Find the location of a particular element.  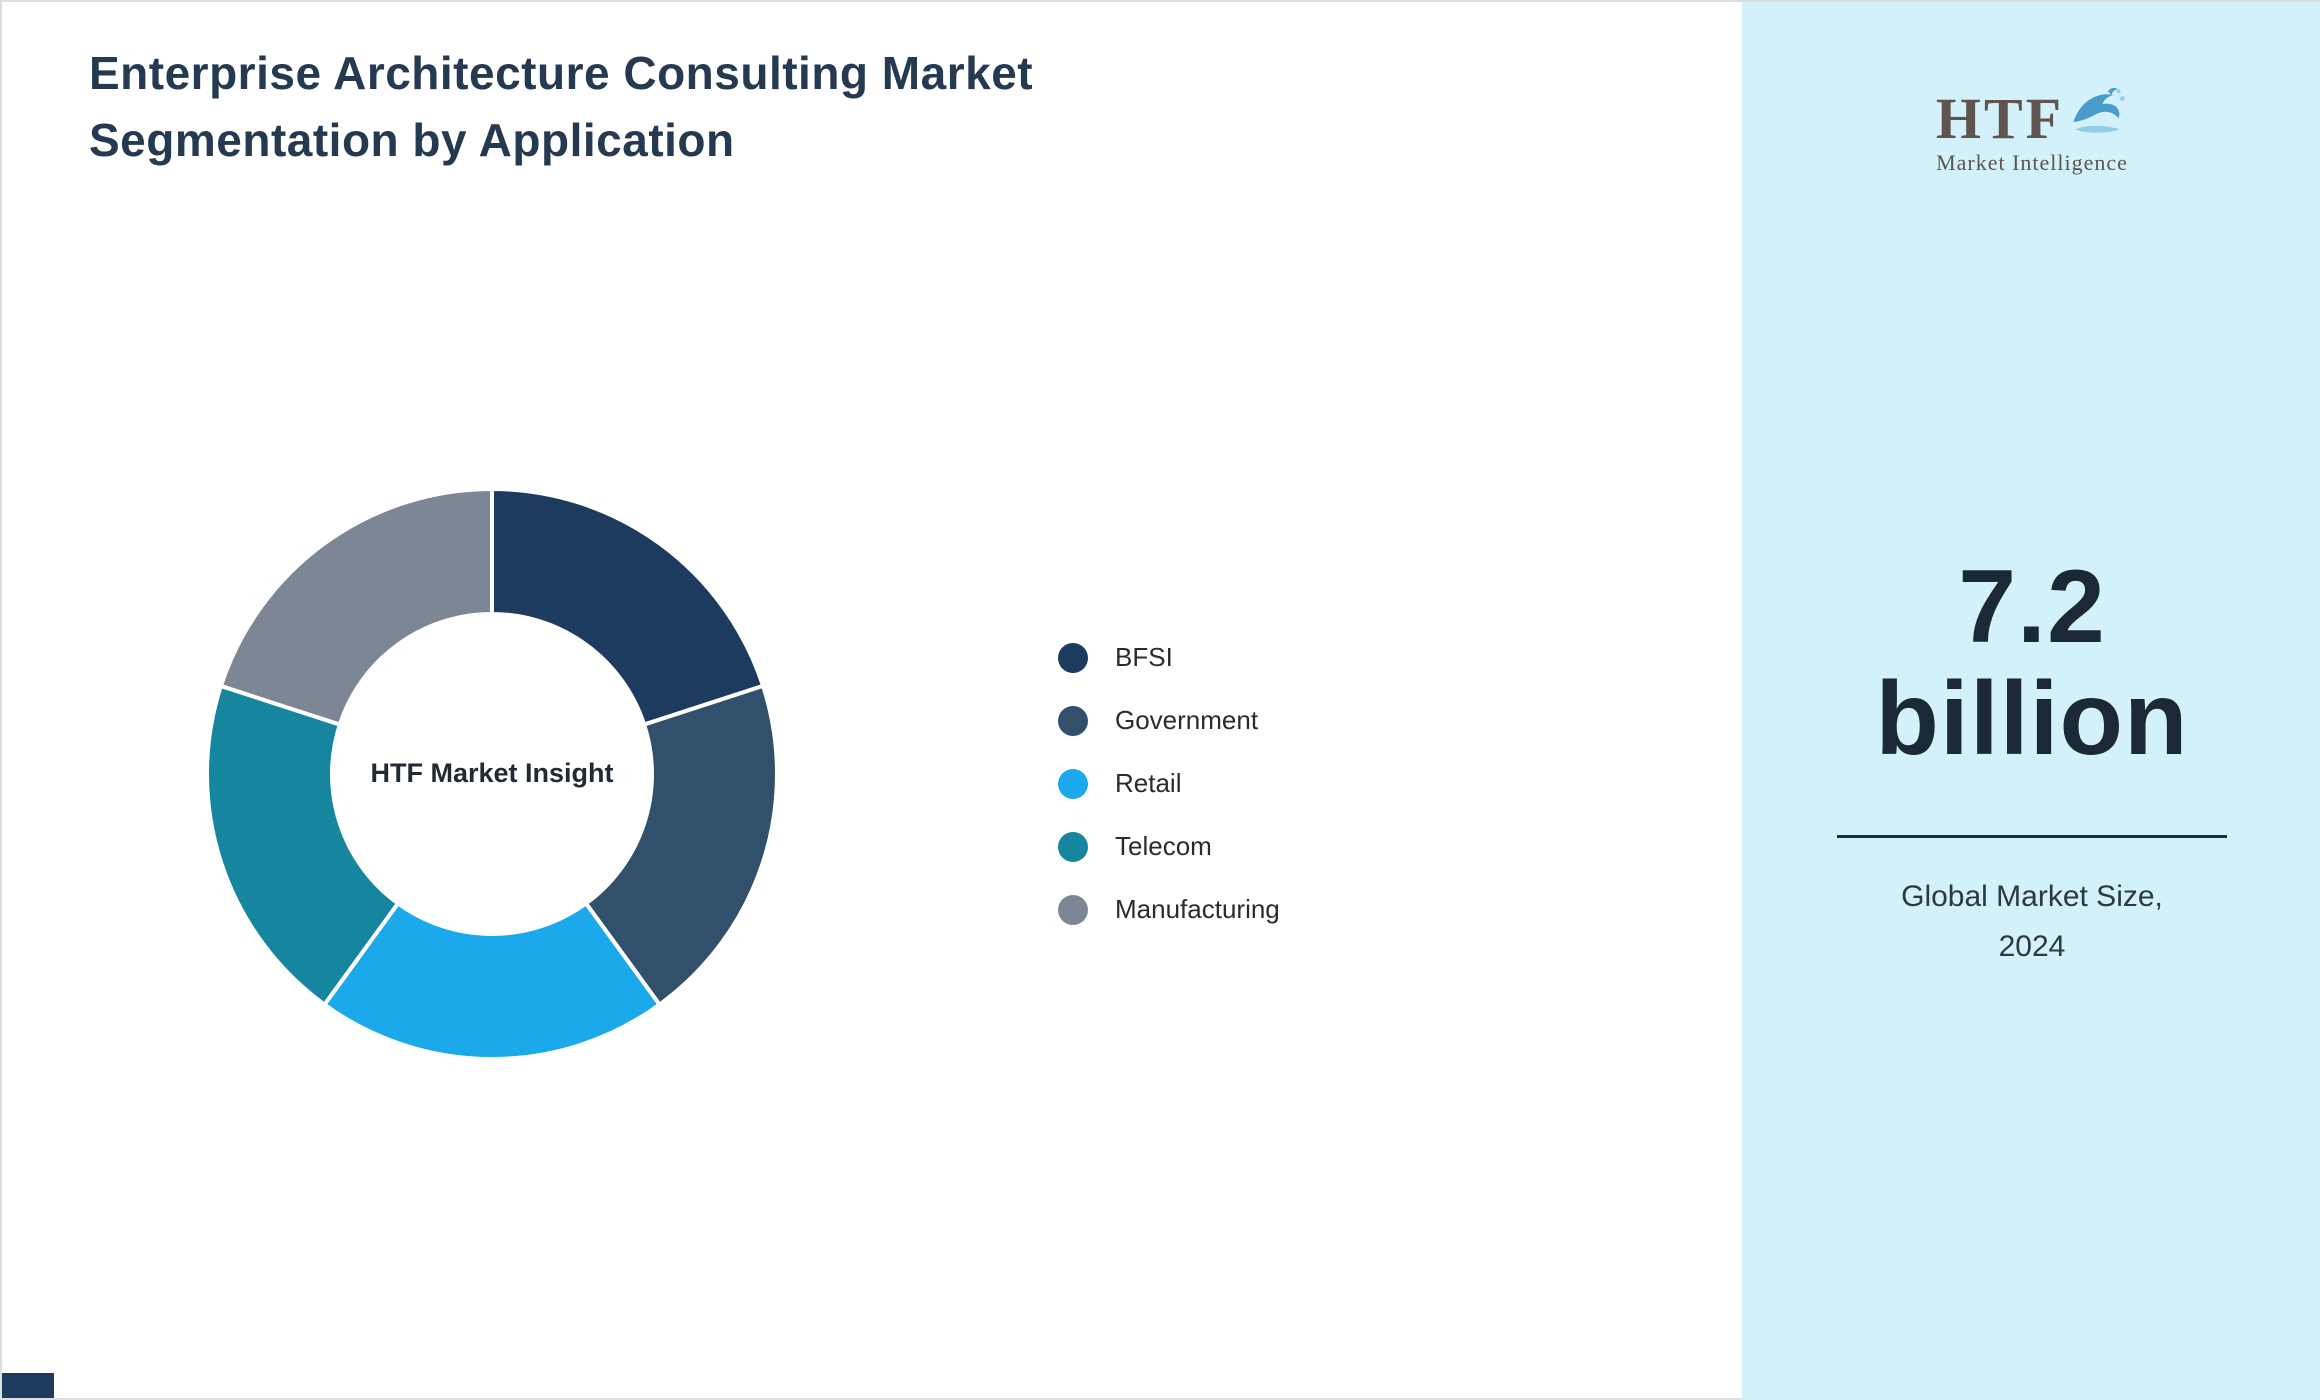

legend-item: Government is located at coordinates (1169, 720).